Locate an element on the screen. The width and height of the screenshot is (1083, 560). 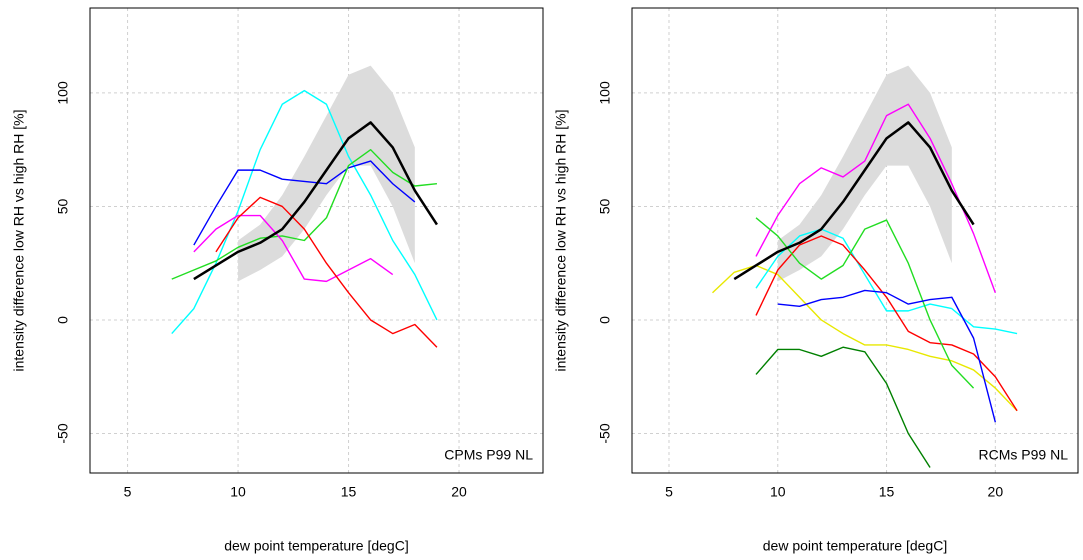
plot-area is located at coordinates (304, 206).